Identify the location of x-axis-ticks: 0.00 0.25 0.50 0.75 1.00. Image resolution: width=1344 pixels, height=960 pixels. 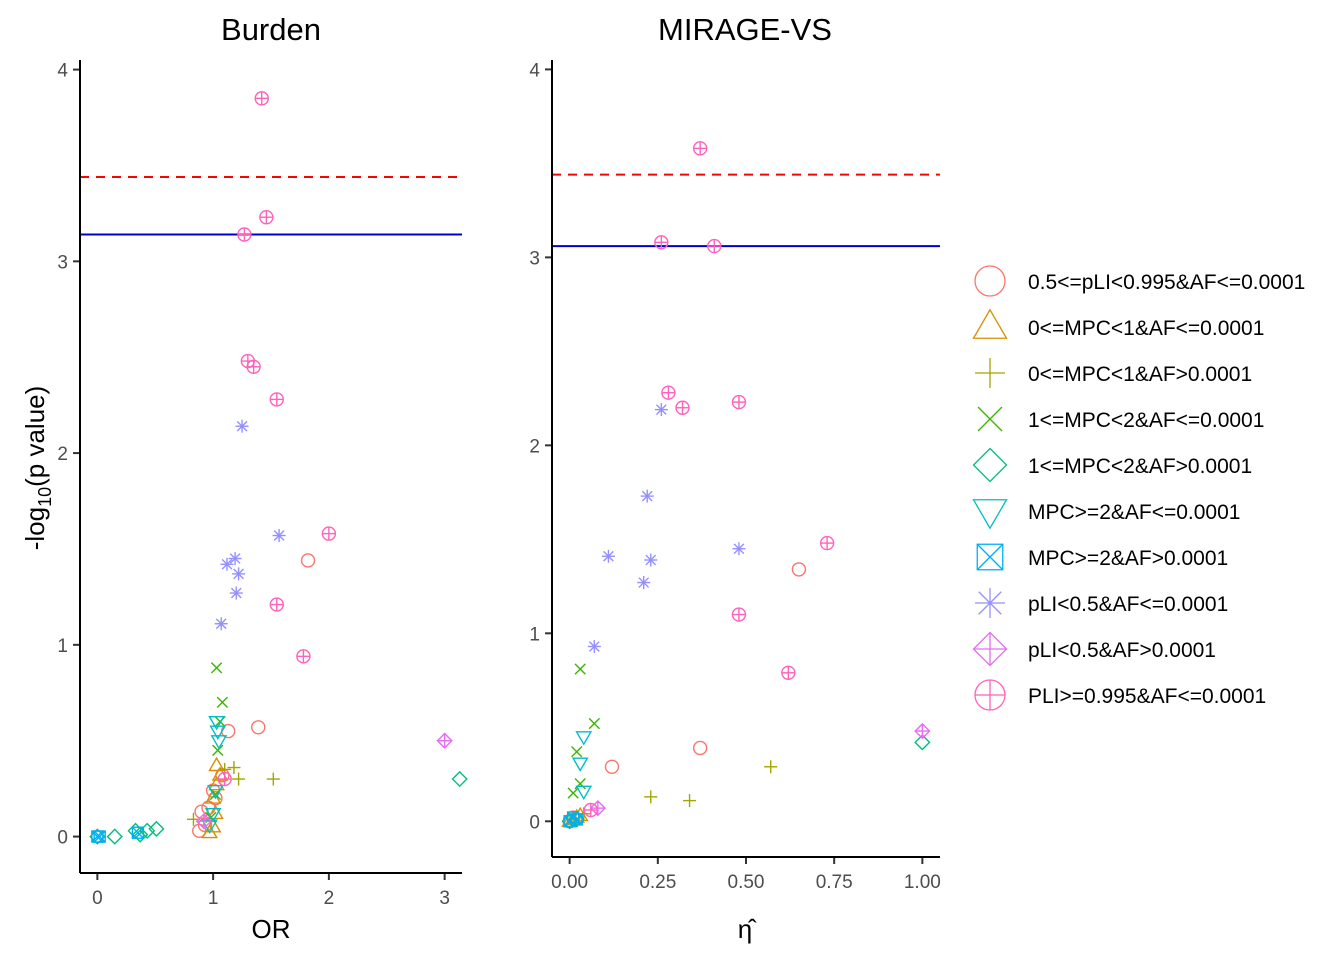
(746, 875).